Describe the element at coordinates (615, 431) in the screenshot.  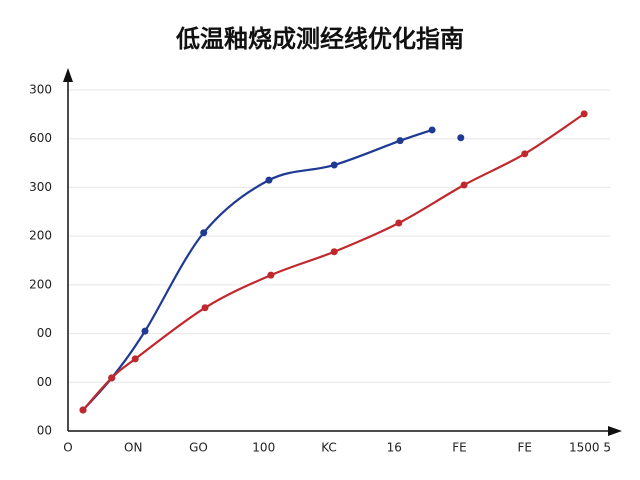
I see `x-axis-arrow` at that location.